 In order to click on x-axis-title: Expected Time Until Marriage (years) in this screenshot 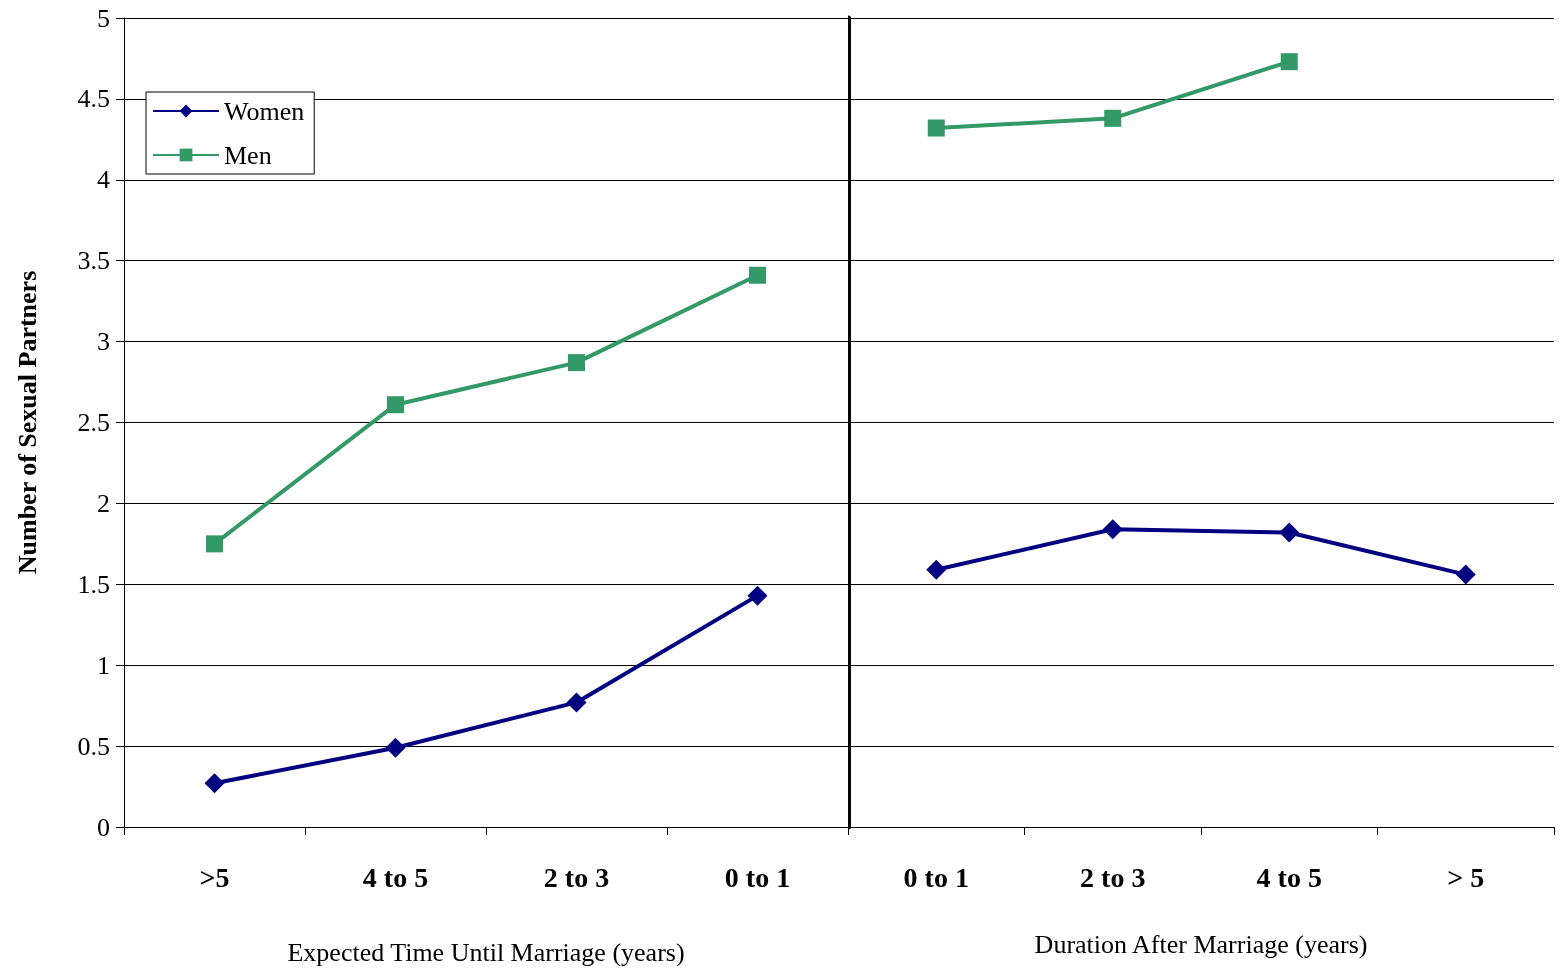, I will do `click(486, 952)`.